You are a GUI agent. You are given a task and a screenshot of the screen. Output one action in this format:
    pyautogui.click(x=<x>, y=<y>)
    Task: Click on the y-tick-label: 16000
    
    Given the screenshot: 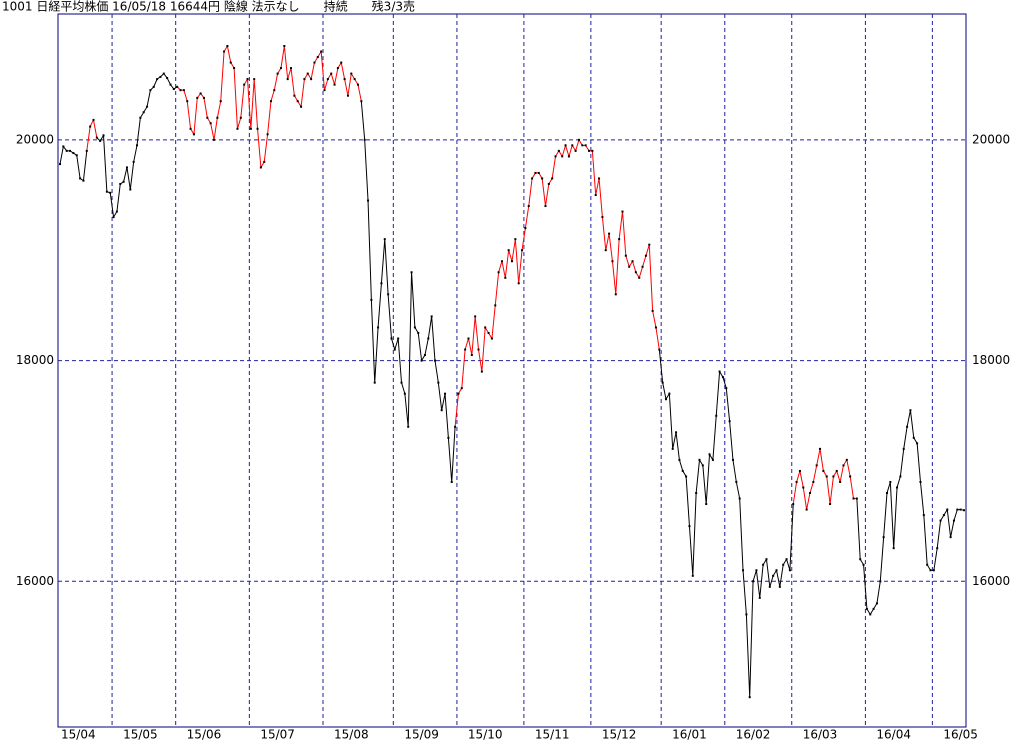 What is the action you would take?
    pyautogui.click(x=991, y=581)
    